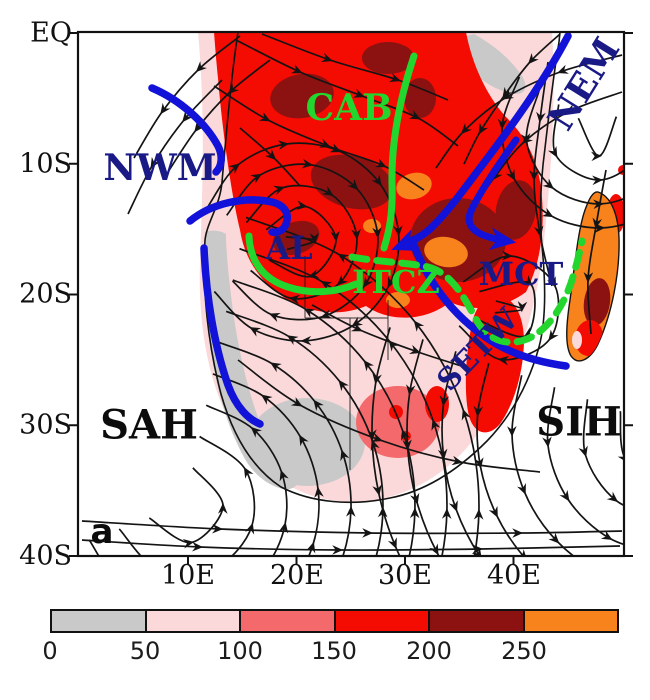 The height and width of the screenshot is (700, 650). What do you see at coordinates (399, 152) in the screenshot?
I see `cab-line` at bounding box center [399, 152].